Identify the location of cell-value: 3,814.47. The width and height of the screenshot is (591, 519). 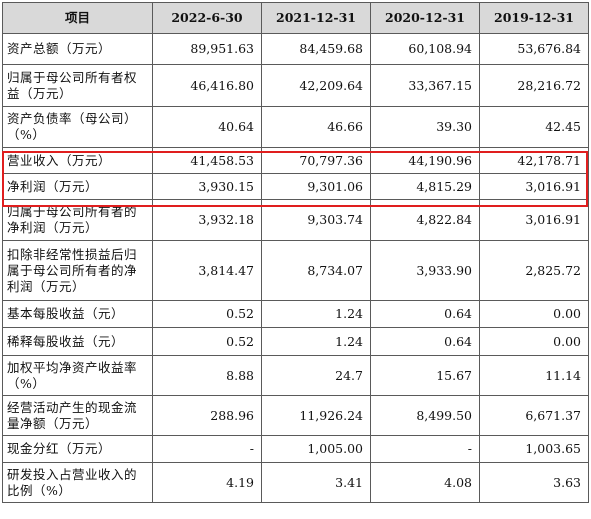
(207, 270).